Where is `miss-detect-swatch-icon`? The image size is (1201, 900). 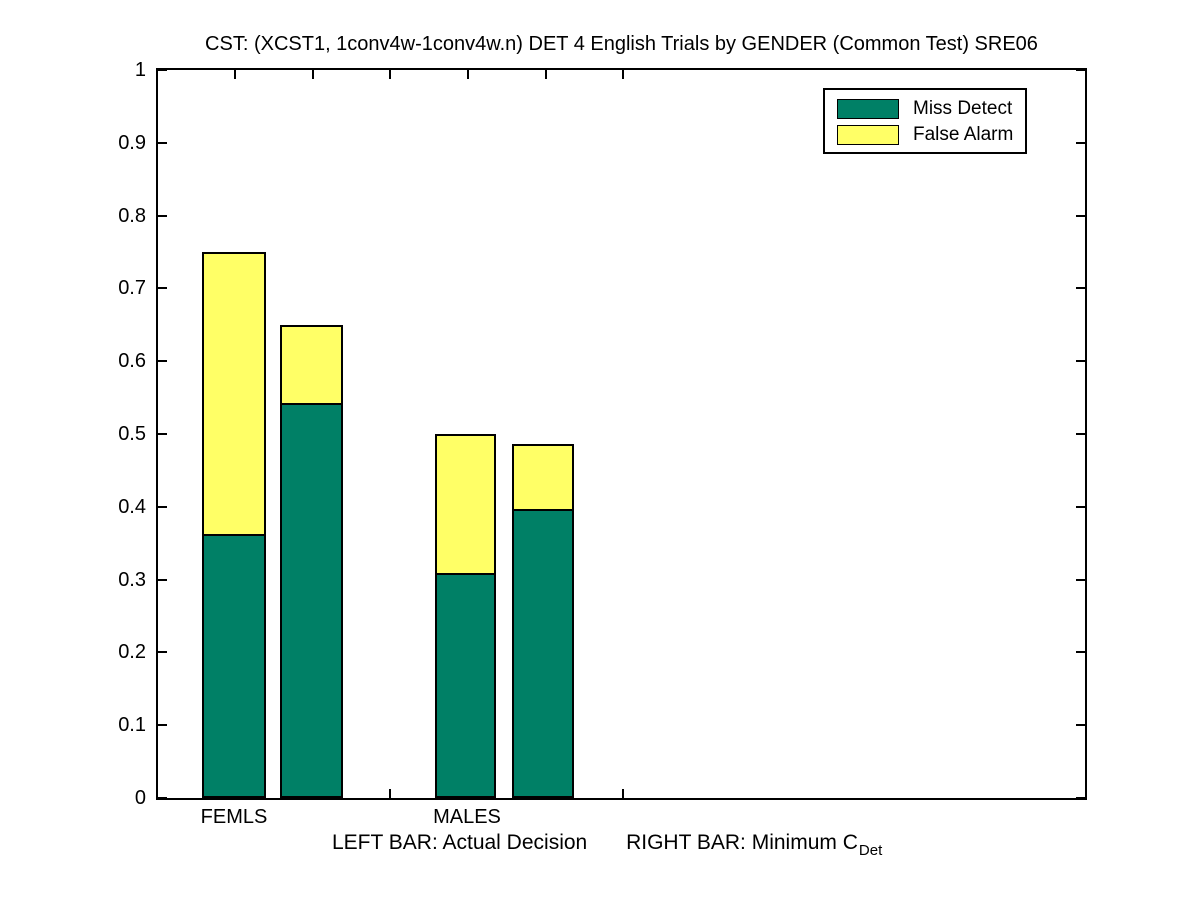 miss-detect-swatch-icon is located at coordinates (868, 109).